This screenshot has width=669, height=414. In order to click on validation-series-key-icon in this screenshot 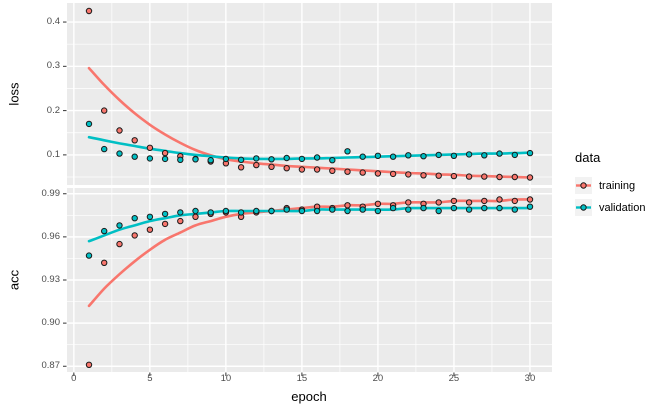, I will do `click(583, 207)`.